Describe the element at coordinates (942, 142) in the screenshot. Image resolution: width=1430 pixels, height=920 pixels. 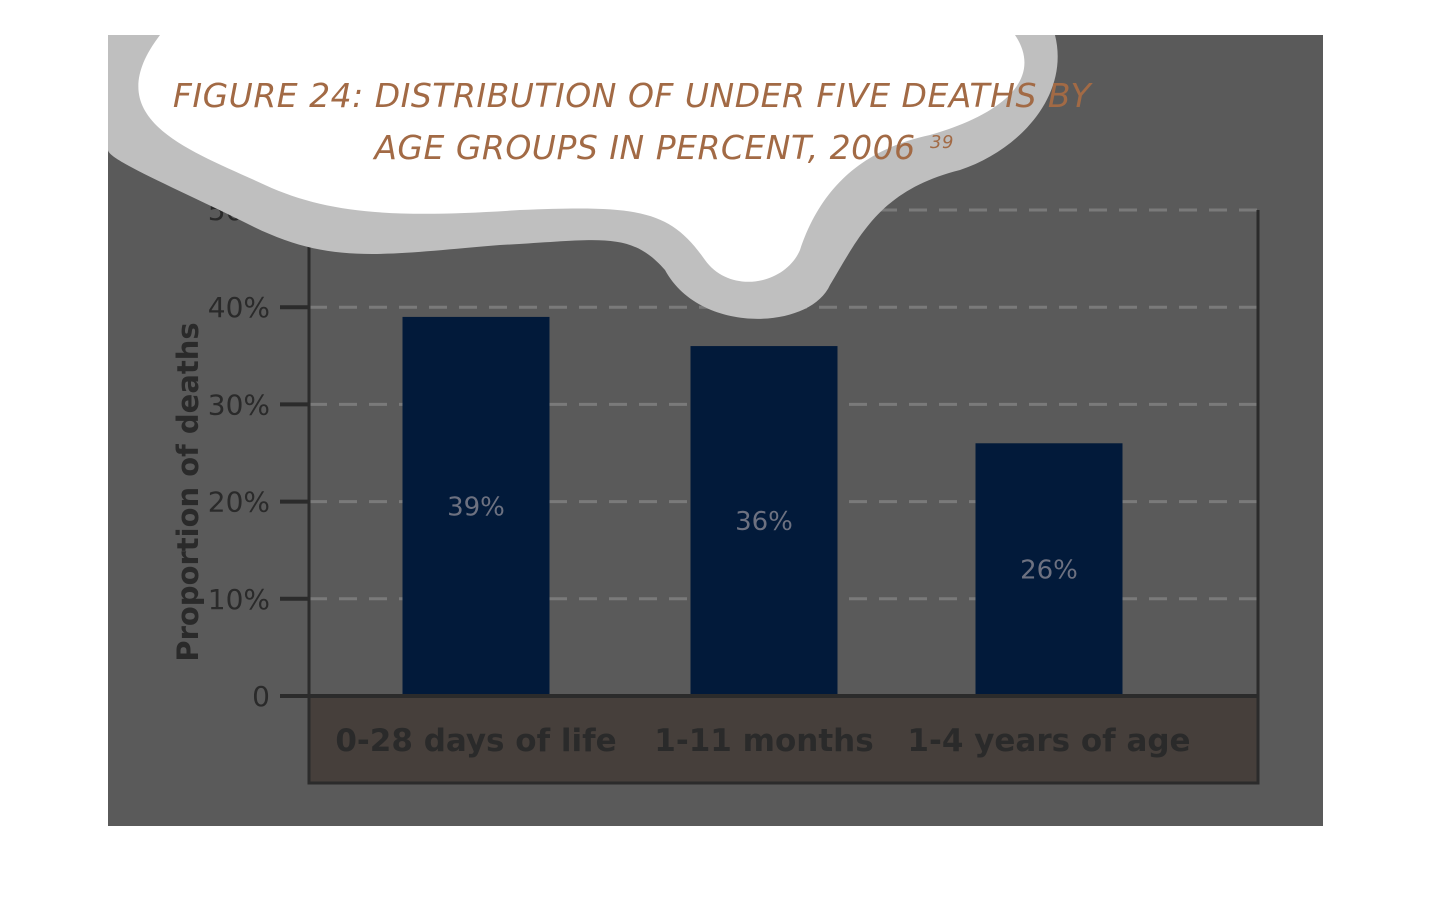
I see `figure-title-superscript: 39` at that location.